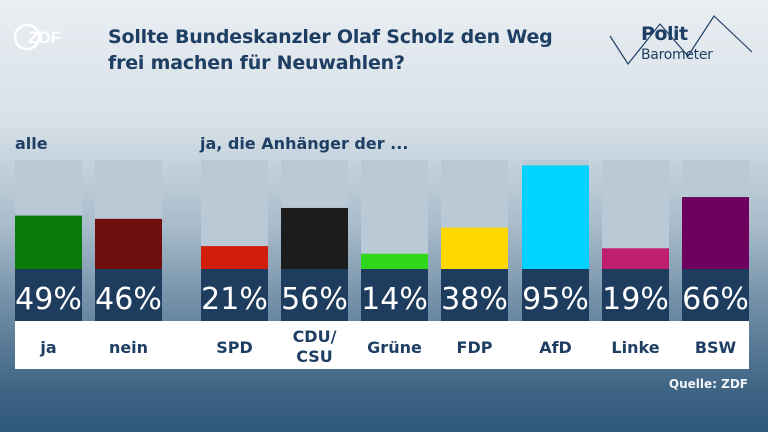 Image resolution: width=768 pixels, height=432 pixels. What do you see at coordinates (314, 299) in the screenshot?
I see `value-label: 56%` at bounding box center [314, 299].